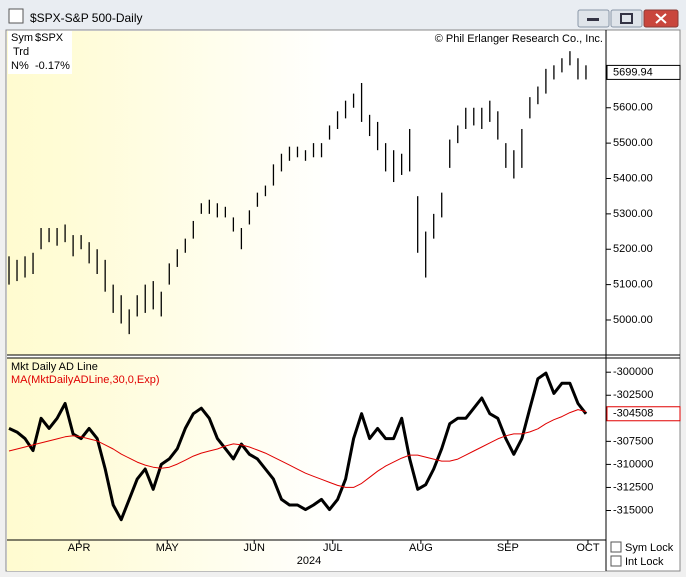  What do you see at coordinates (633, 487) in the screenshot?
I see `y-tick-label: -312500` at bounding box center [633, 487].